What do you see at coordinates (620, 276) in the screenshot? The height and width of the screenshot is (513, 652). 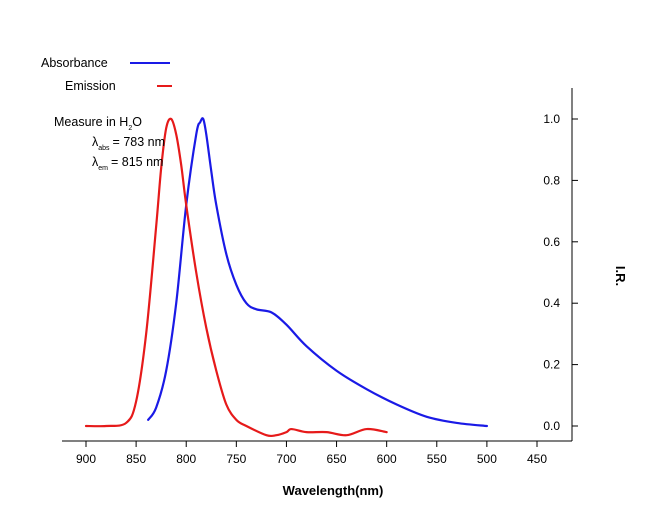 I see `y-axis-title: I.R.` at bounding box center [620, 276].